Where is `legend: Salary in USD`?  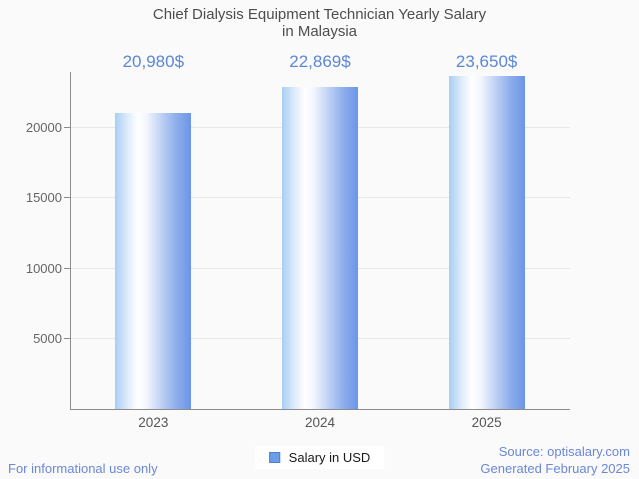 legend: Salary in USD is located at coordinates (319, 457).